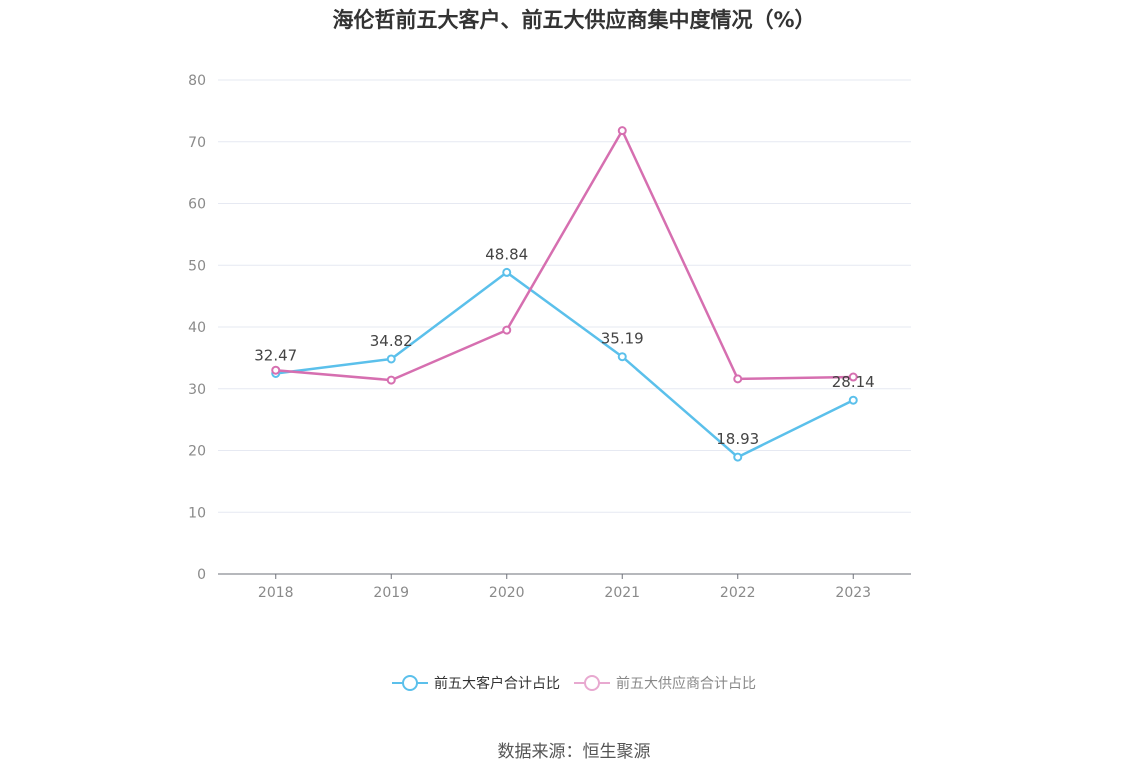 Image resolution: width=1148 pixels, height=776 pixels. Describe the element at coordinates (564, 587) in the screenshot. I see `x-axis: 2018 2019 2020 2021 2022 2023` at that location.